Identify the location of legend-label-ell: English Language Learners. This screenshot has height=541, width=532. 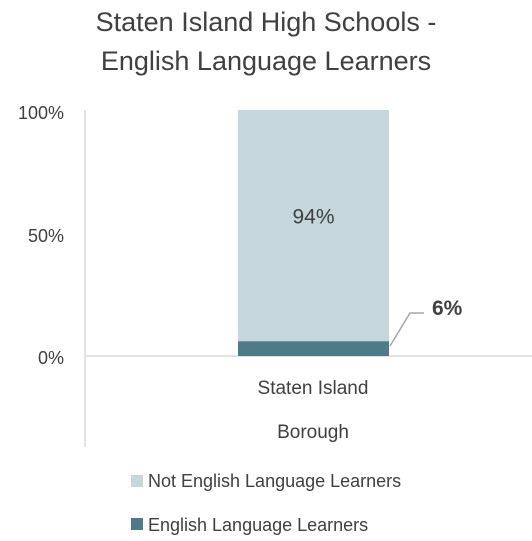
(258, 525).